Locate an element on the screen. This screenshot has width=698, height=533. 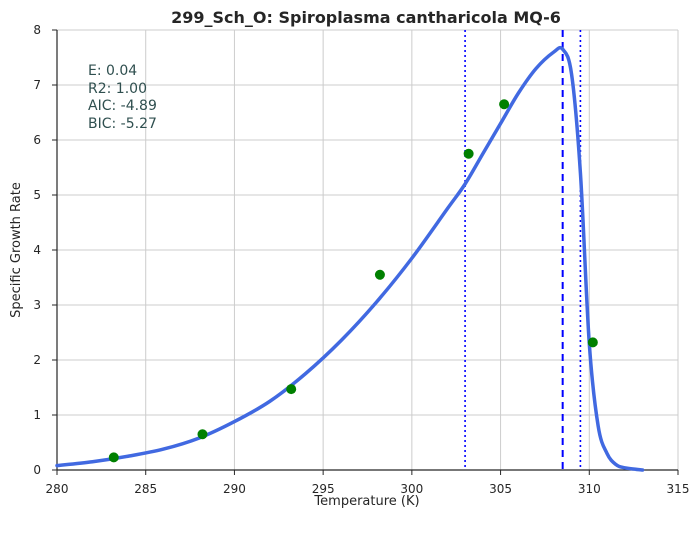
stat-bic: BIC: -5.27 is located at coordinates (122, 124).